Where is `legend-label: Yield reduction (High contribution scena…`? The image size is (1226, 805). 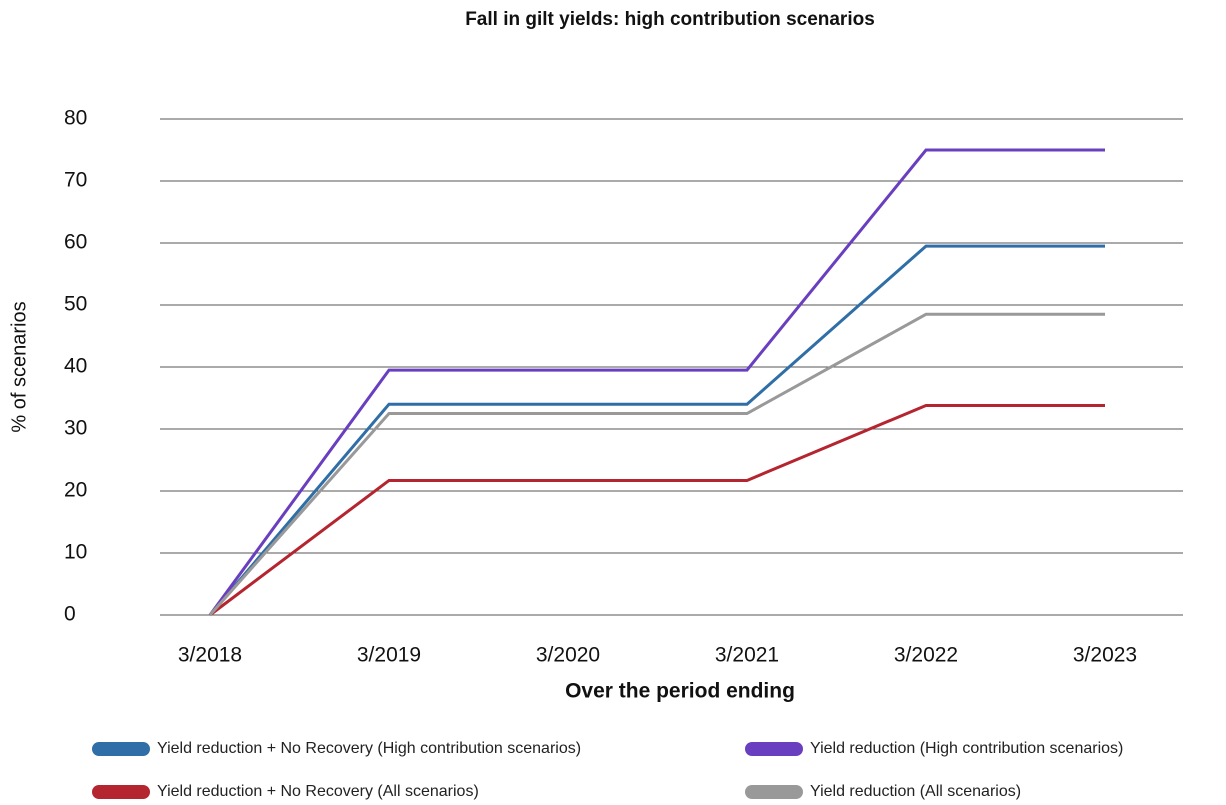
legend-label: Yield reduction (High contribution scena… is located at coordinates (966, 748).